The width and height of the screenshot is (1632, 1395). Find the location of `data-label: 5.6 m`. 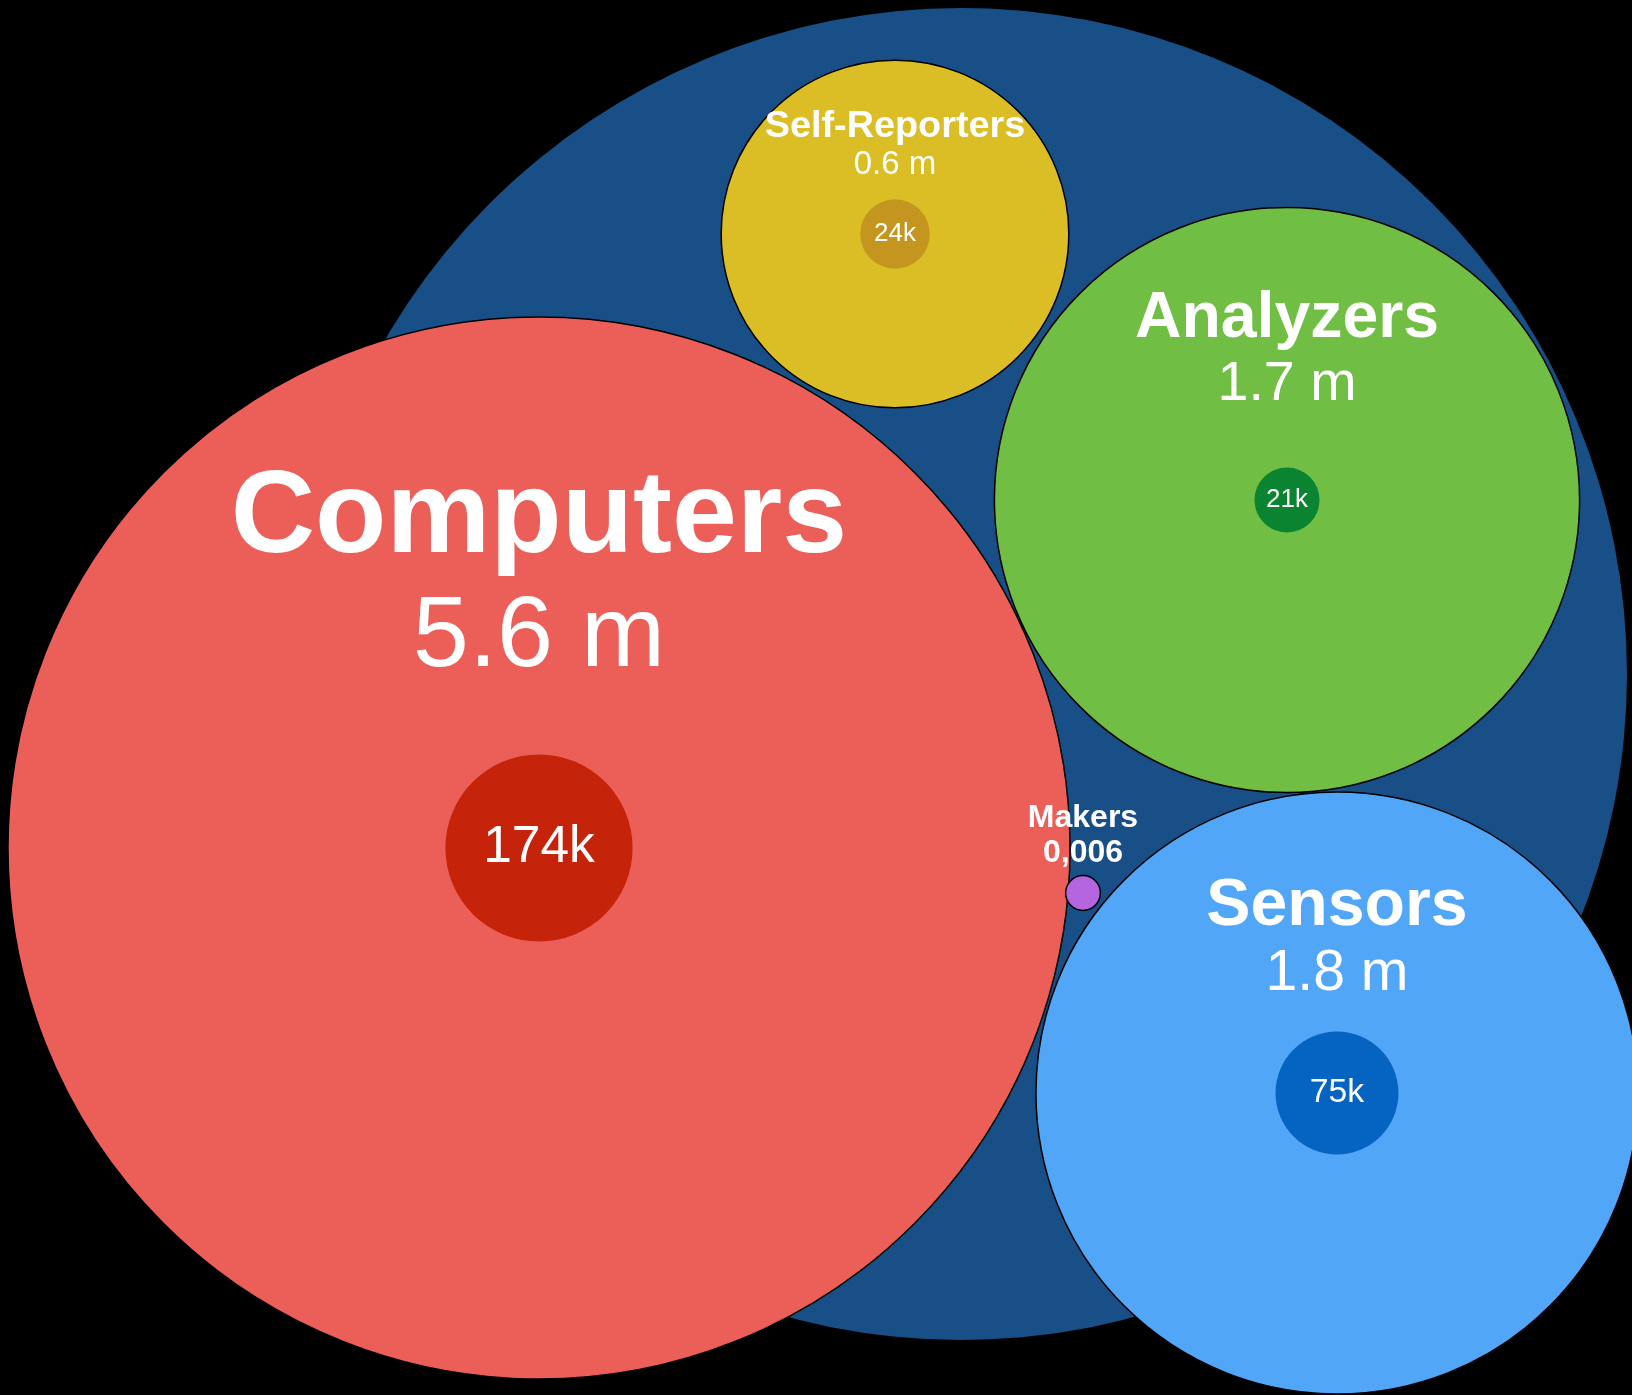

data-label: 5.6 m is located at coordinates (539, 631).